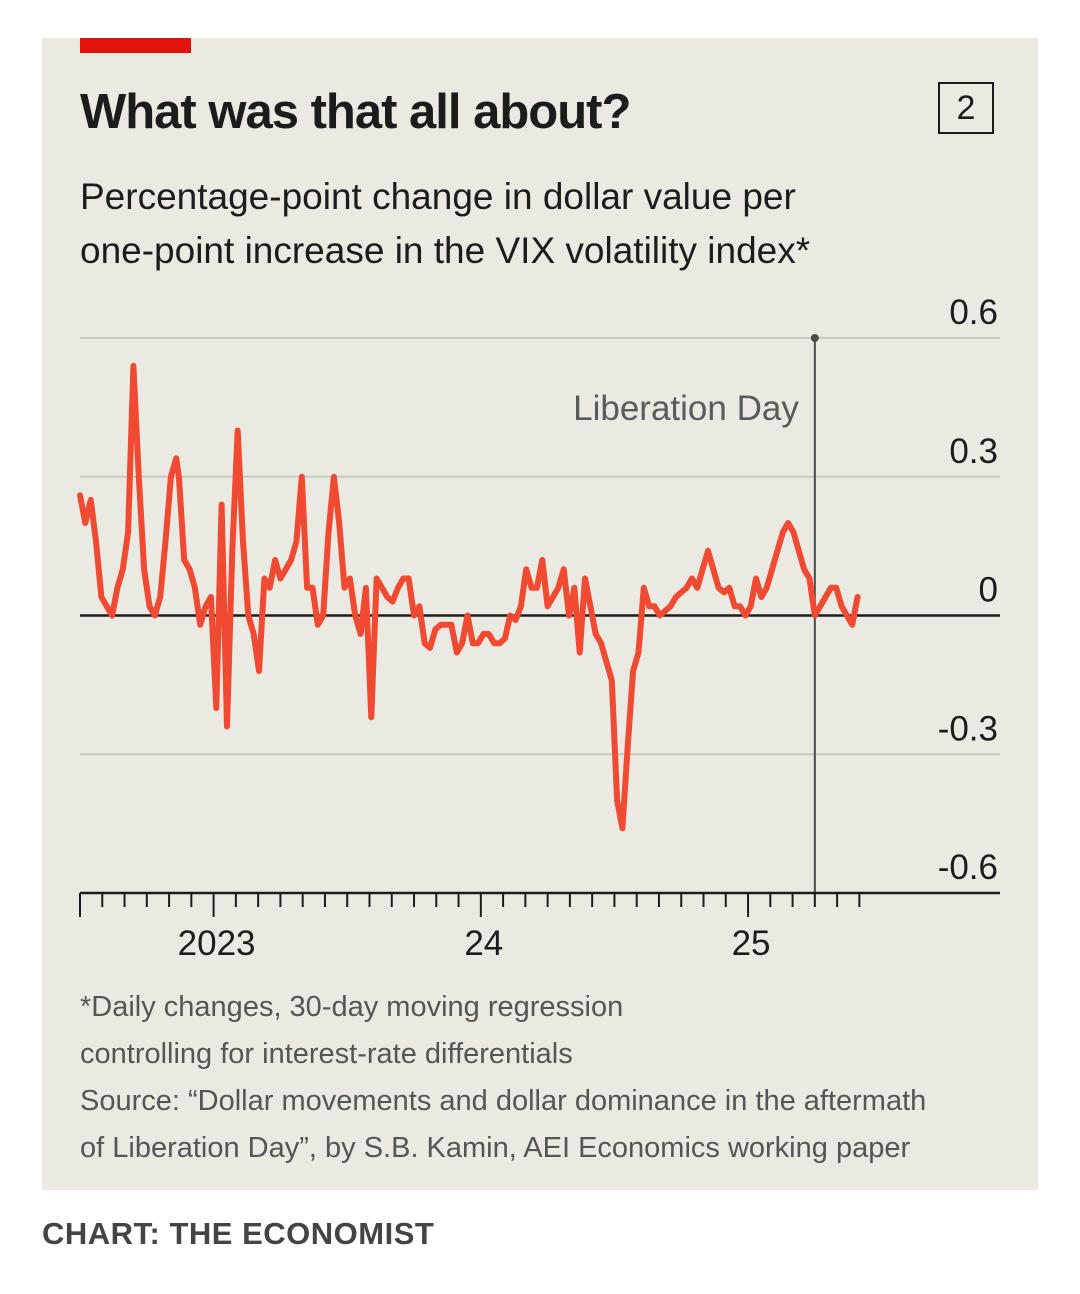 The width and height of the screenshot is (1080, 1294). I want to click on footnote-line-1: *Daily changes, 30-day moving regression, so click(352, 1007).